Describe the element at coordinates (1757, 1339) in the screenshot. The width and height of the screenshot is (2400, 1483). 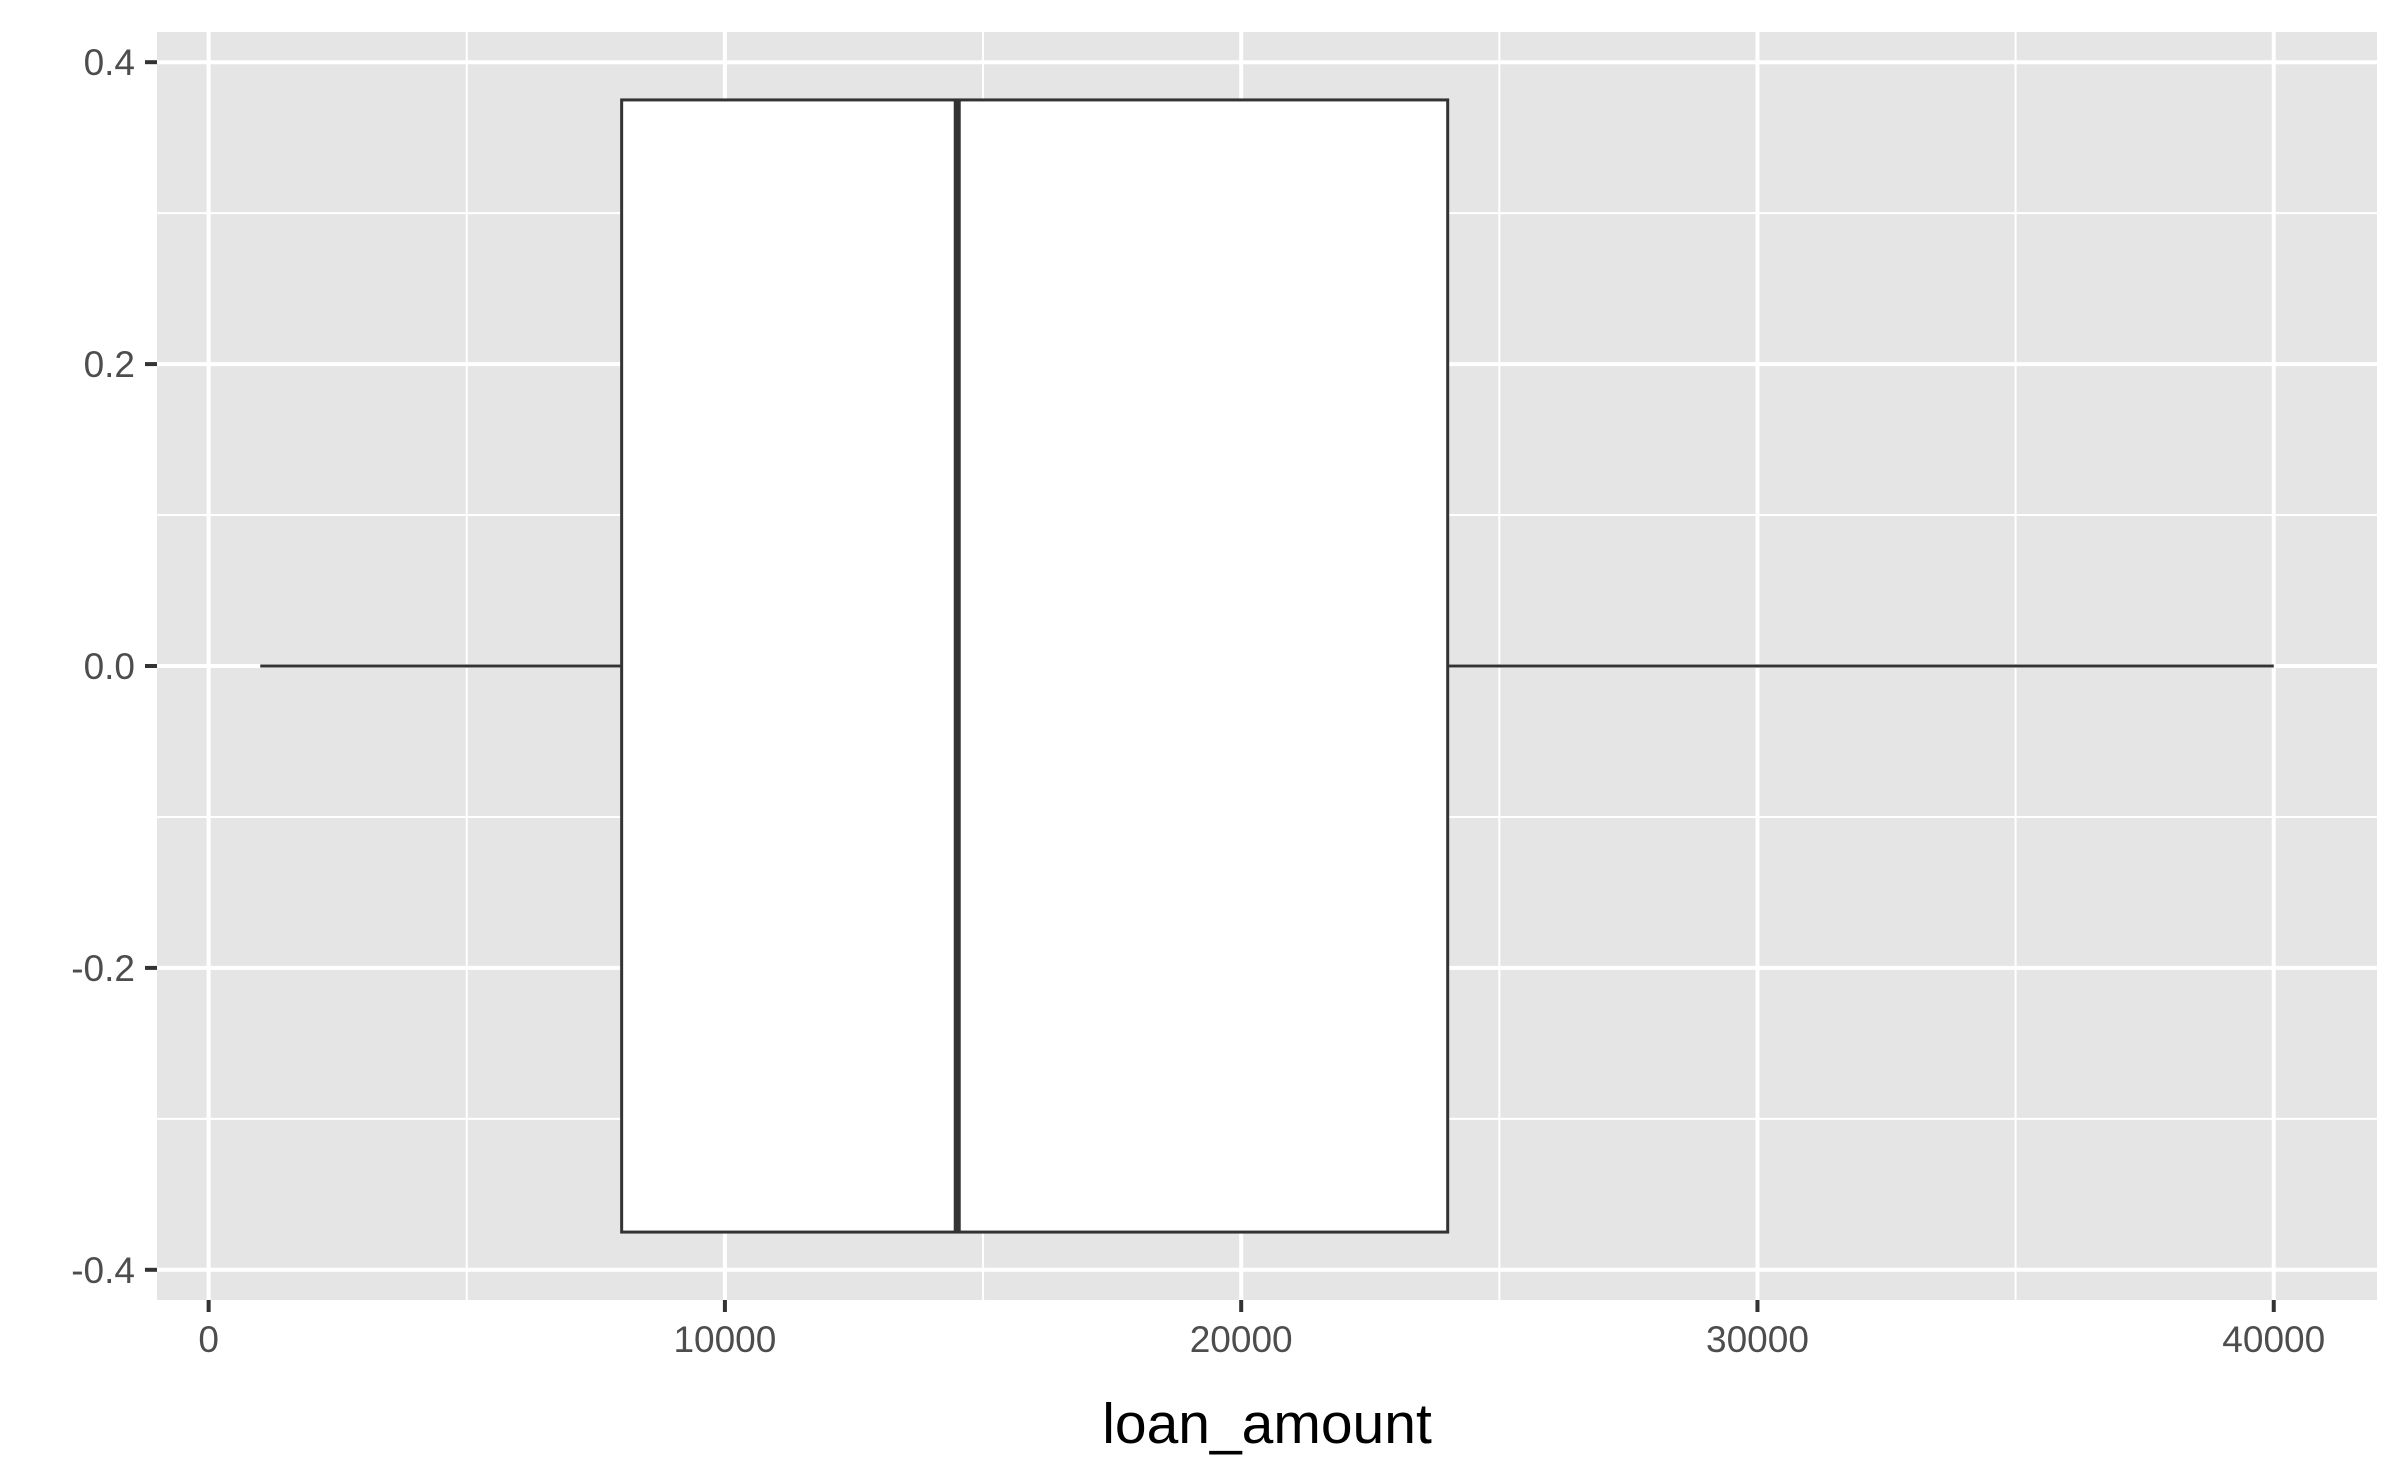
I see `x-tick-label: 30000` at that location.